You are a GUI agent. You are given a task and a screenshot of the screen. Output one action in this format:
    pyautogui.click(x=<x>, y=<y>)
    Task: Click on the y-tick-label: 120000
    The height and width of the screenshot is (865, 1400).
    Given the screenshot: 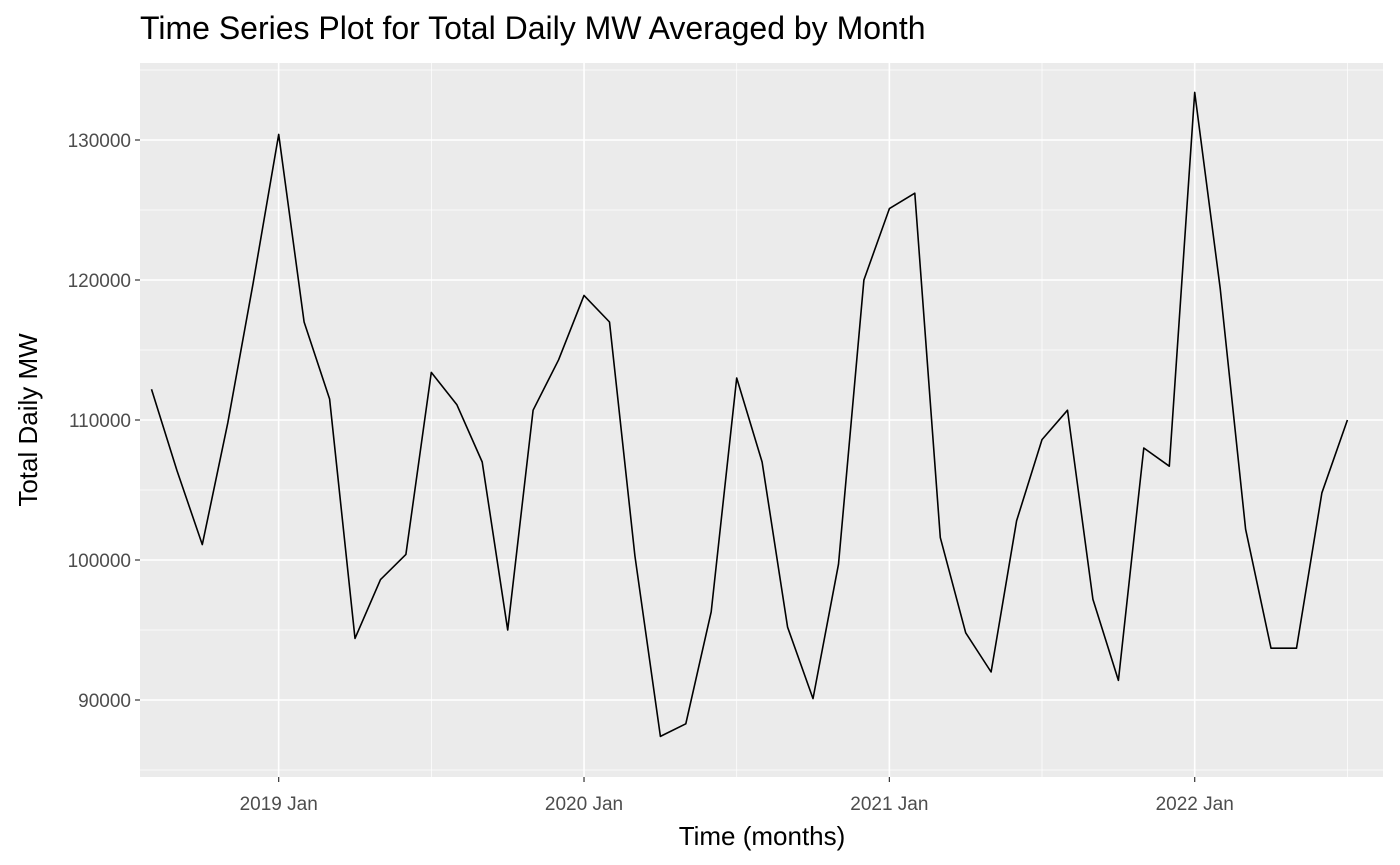 What is the action you would take?
    pyautogui.click(x=99, y=281)
    